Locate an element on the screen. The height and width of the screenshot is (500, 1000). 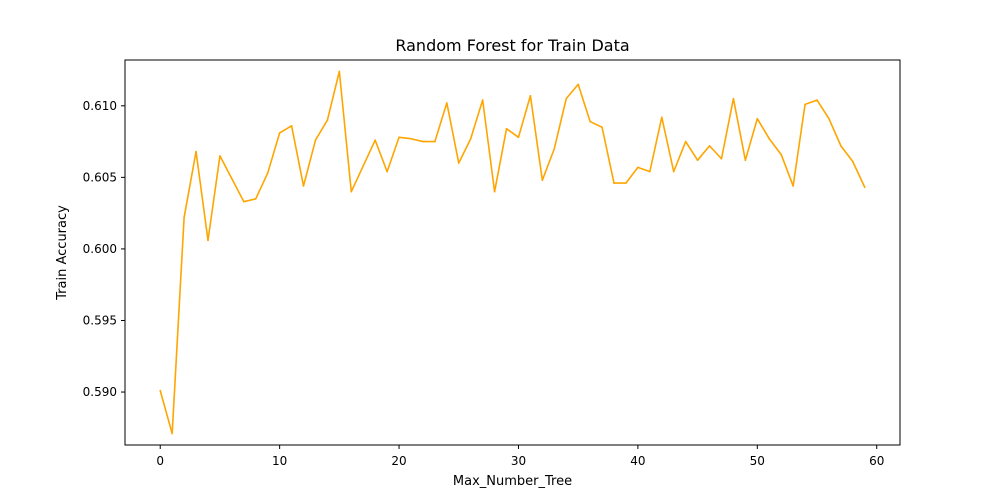
y-tick-label: 0.600 is located at coordinates (100, 249).